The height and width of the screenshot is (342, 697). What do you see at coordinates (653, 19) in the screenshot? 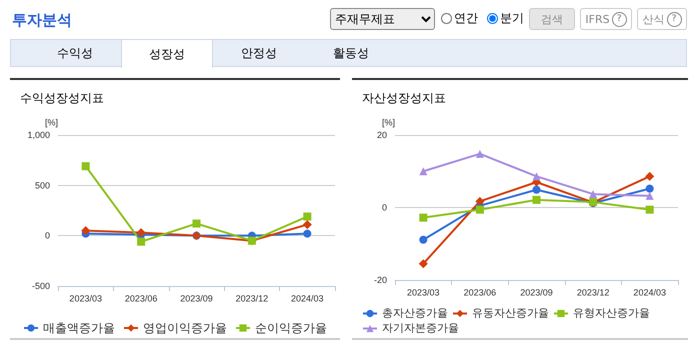
I see `text: 산식` at bounding box center [653, 19].